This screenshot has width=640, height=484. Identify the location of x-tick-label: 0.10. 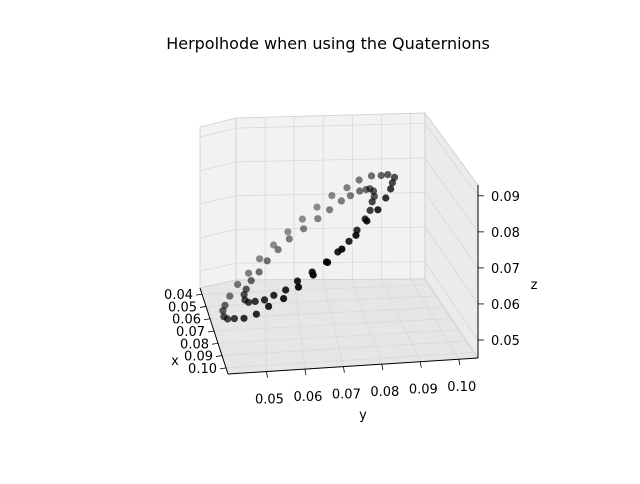
(202, 369).